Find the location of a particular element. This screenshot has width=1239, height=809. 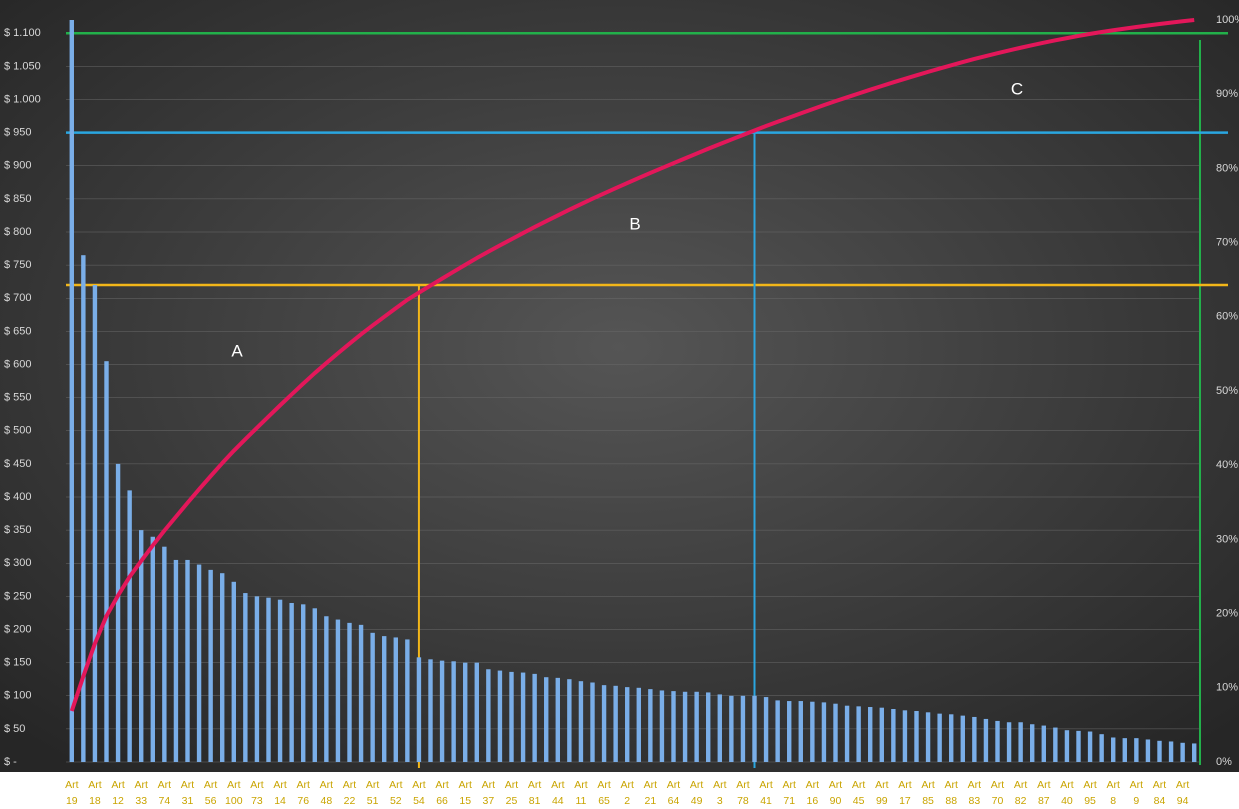

x-tick-label: Art 22 is located at coordinates (350, 793).